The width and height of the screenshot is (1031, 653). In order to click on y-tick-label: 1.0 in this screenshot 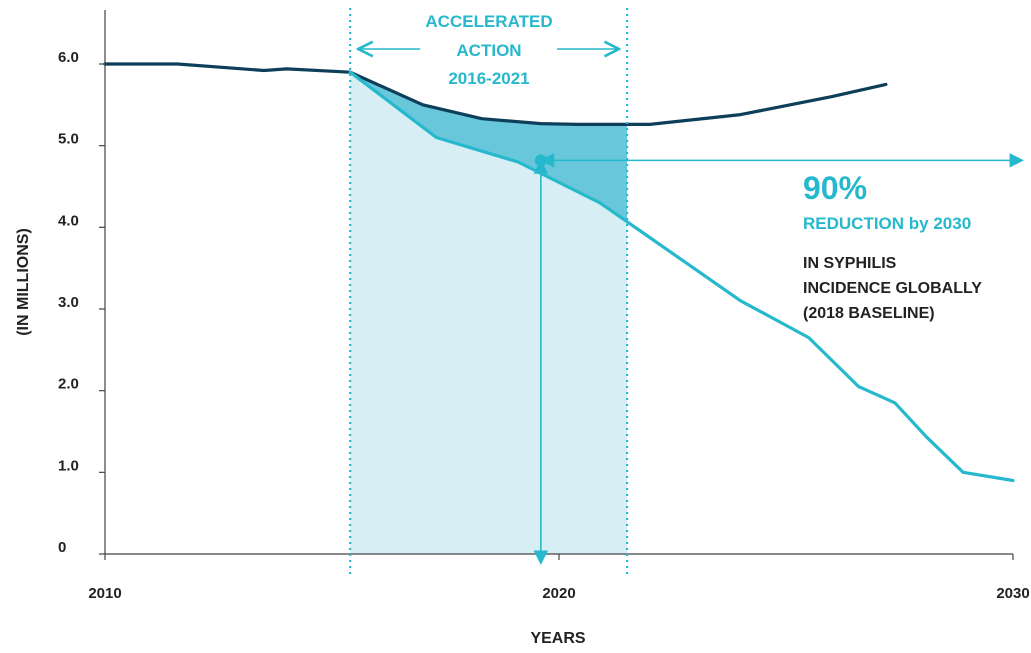, I will do `click(68, 465)`.